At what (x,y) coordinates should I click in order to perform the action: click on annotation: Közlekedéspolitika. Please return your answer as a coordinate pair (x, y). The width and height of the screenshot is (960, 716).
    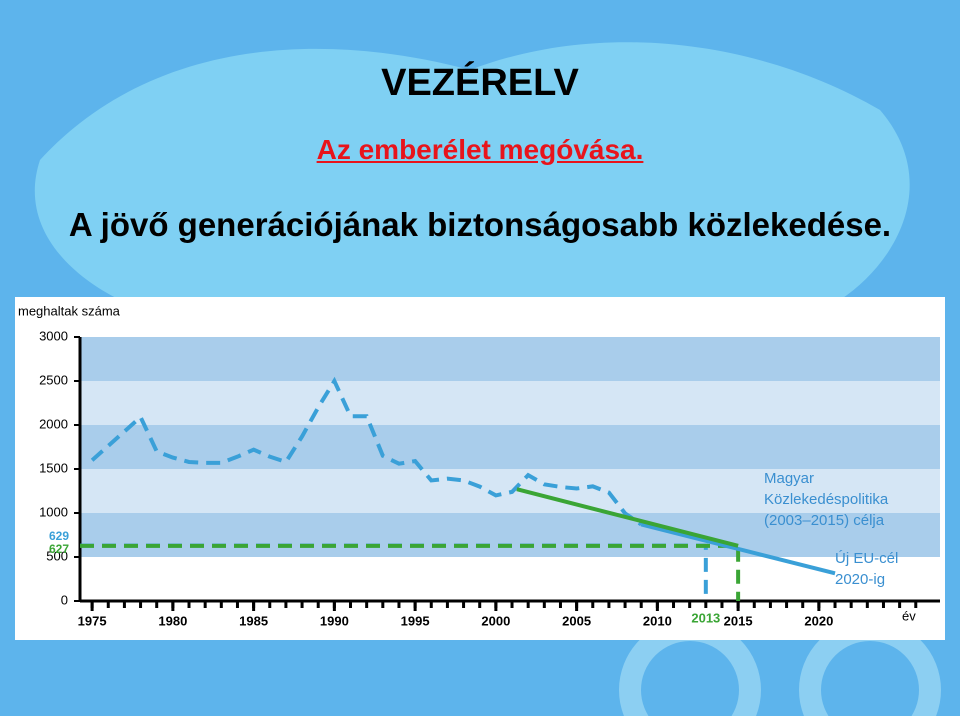
    Looking at the image, I should click on (826, 499).